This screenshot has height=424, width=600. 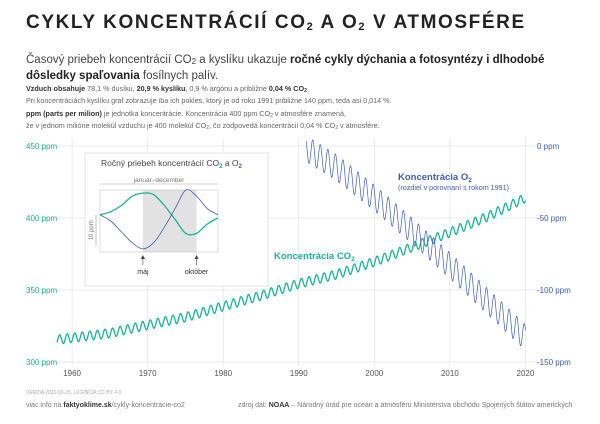 What do you see at coordinates (299, 373) in the screenshot?
I see `x-tick-label: 1990` at bounding box center [299, 373].